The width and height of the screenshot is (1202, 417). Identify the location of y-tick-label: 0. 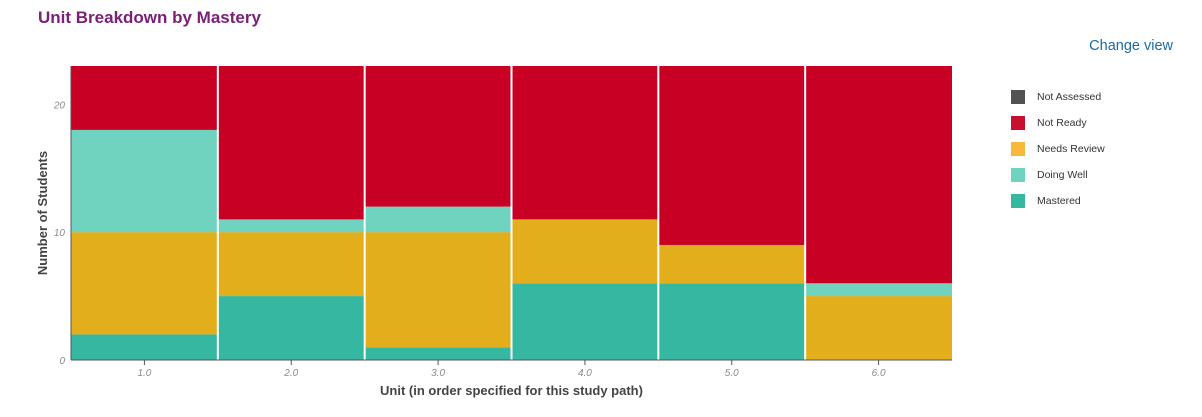
(62, 361).